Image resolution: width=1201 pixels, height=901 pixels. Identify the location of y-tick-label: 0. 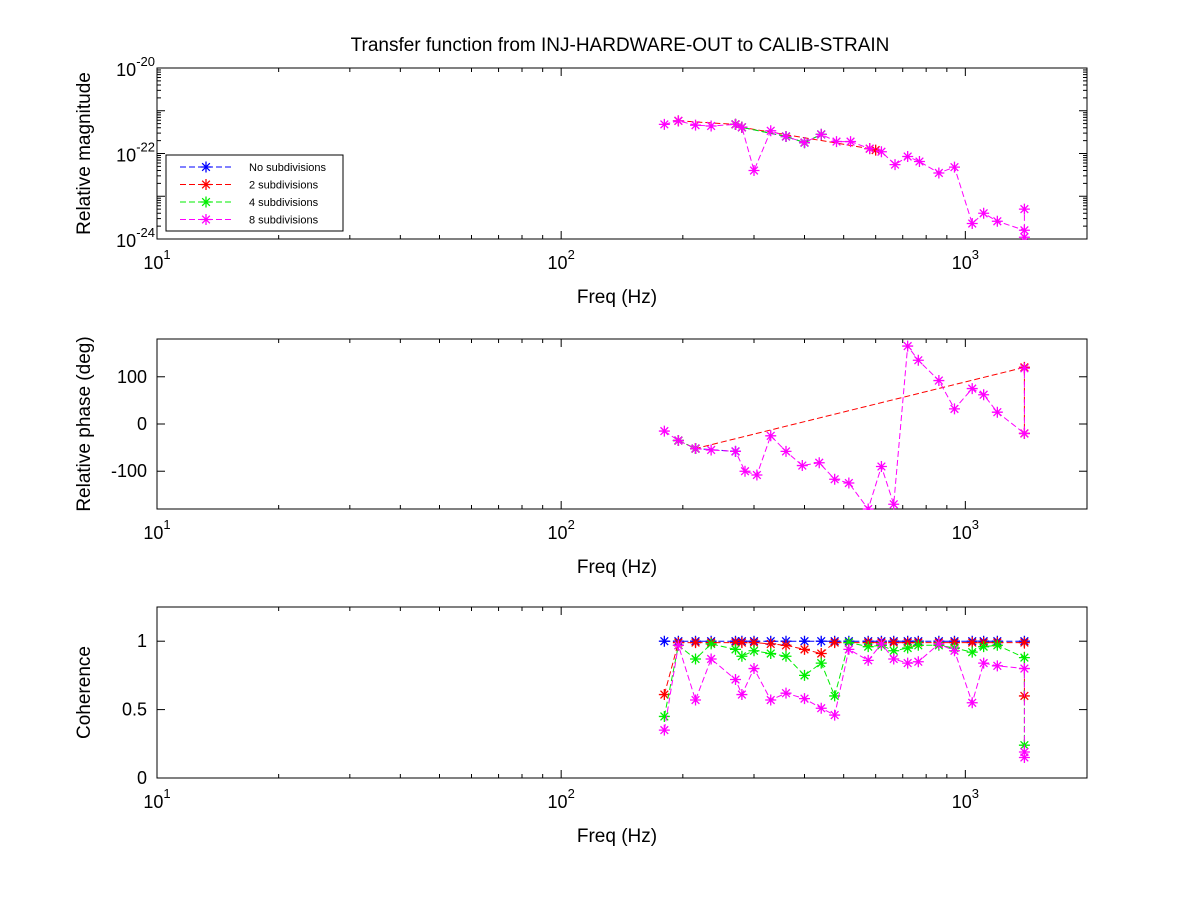
(142, 424).